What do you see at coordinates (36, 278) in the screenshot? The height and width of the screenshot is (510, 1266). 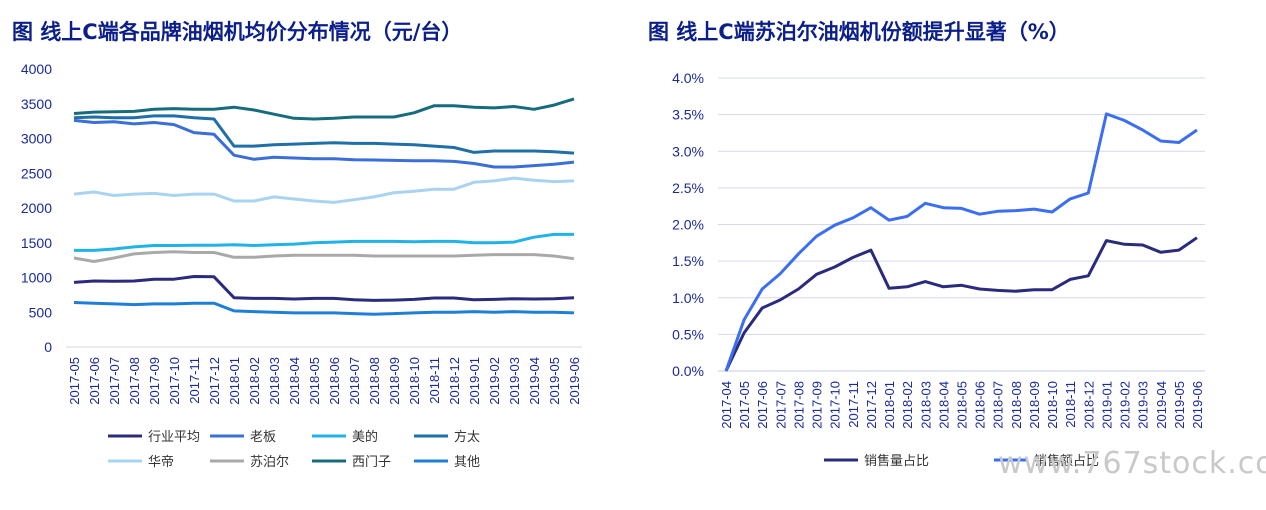 I see `left-chart-y-tick-label: 1000` at bounding box center [36, 278].